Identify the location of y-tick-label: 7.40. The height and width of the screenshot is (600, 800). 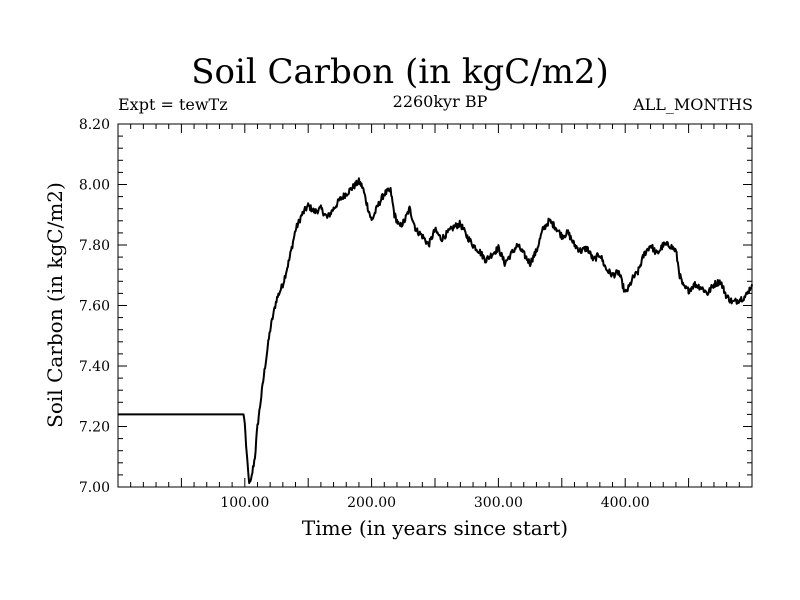
(94, 367).